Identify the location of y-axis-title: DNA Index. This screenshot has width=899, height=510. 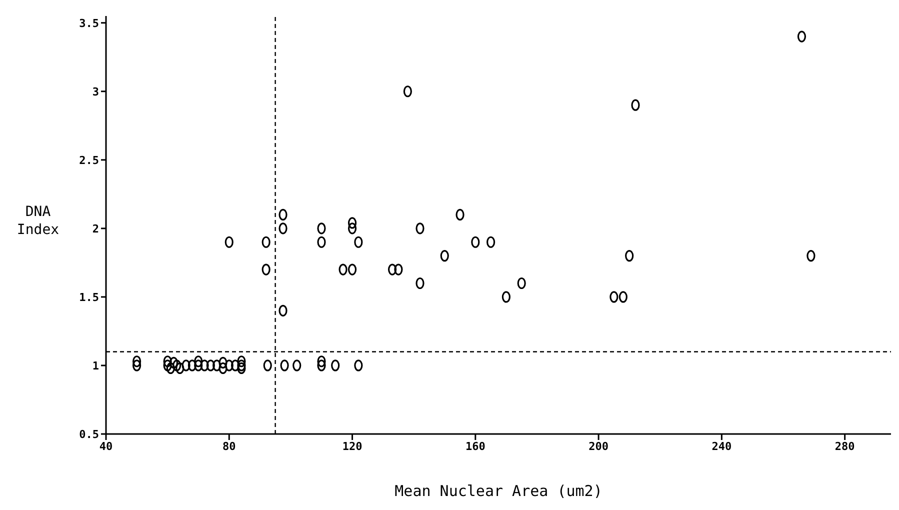
(38, 221).